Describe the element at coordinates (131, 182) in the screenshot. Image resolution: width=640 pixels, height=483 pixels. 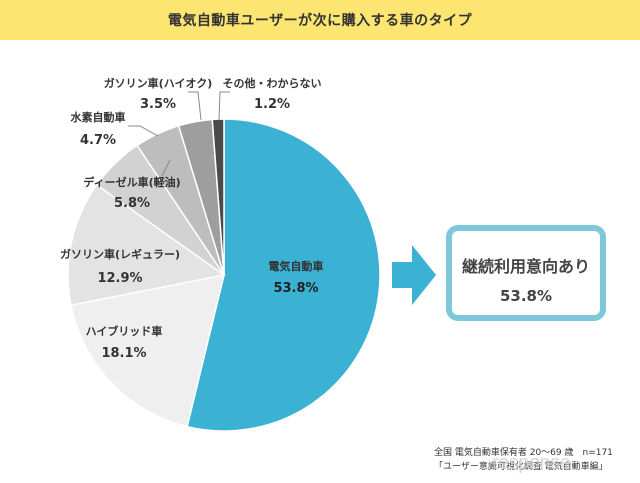
I see `slice-label: ディーゼル車(軽油)` at that location.